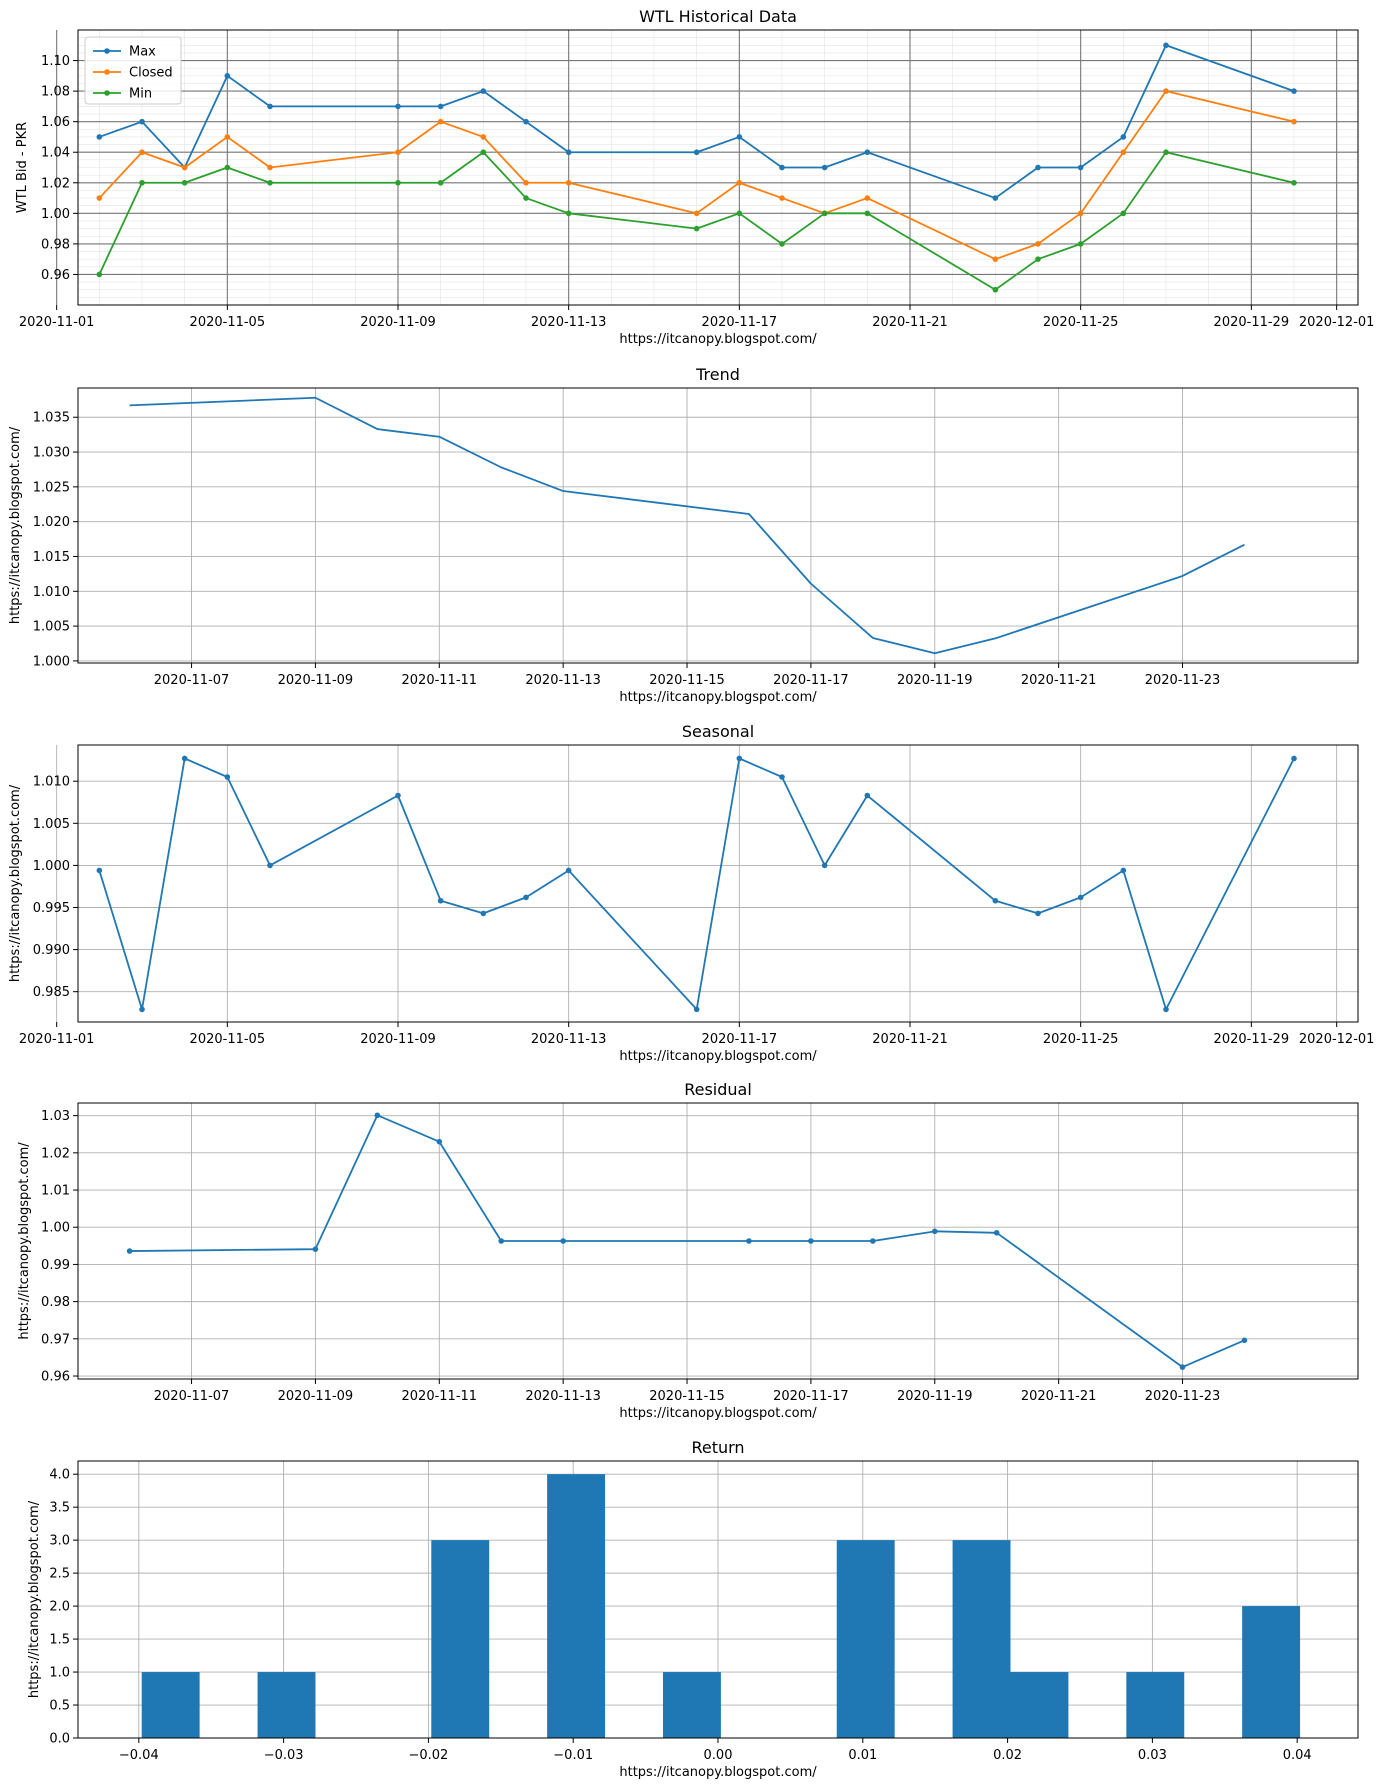 The image size is (1387, 1788). Describe the element at coordinates (51, 824) in the screenshot. I see `y-tick-label: 1.005` at that location.